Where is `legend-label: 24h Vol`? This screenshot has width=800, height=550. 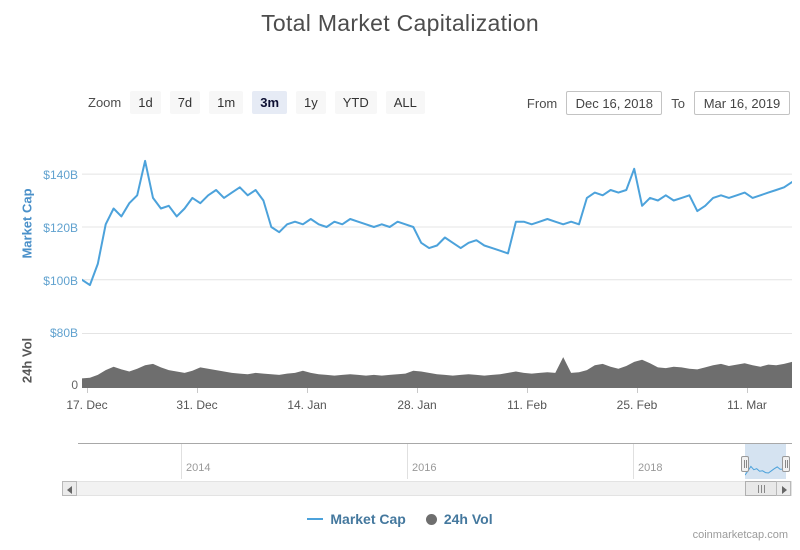 legend-label: 24h Vol is located at coordinates (468, 519).